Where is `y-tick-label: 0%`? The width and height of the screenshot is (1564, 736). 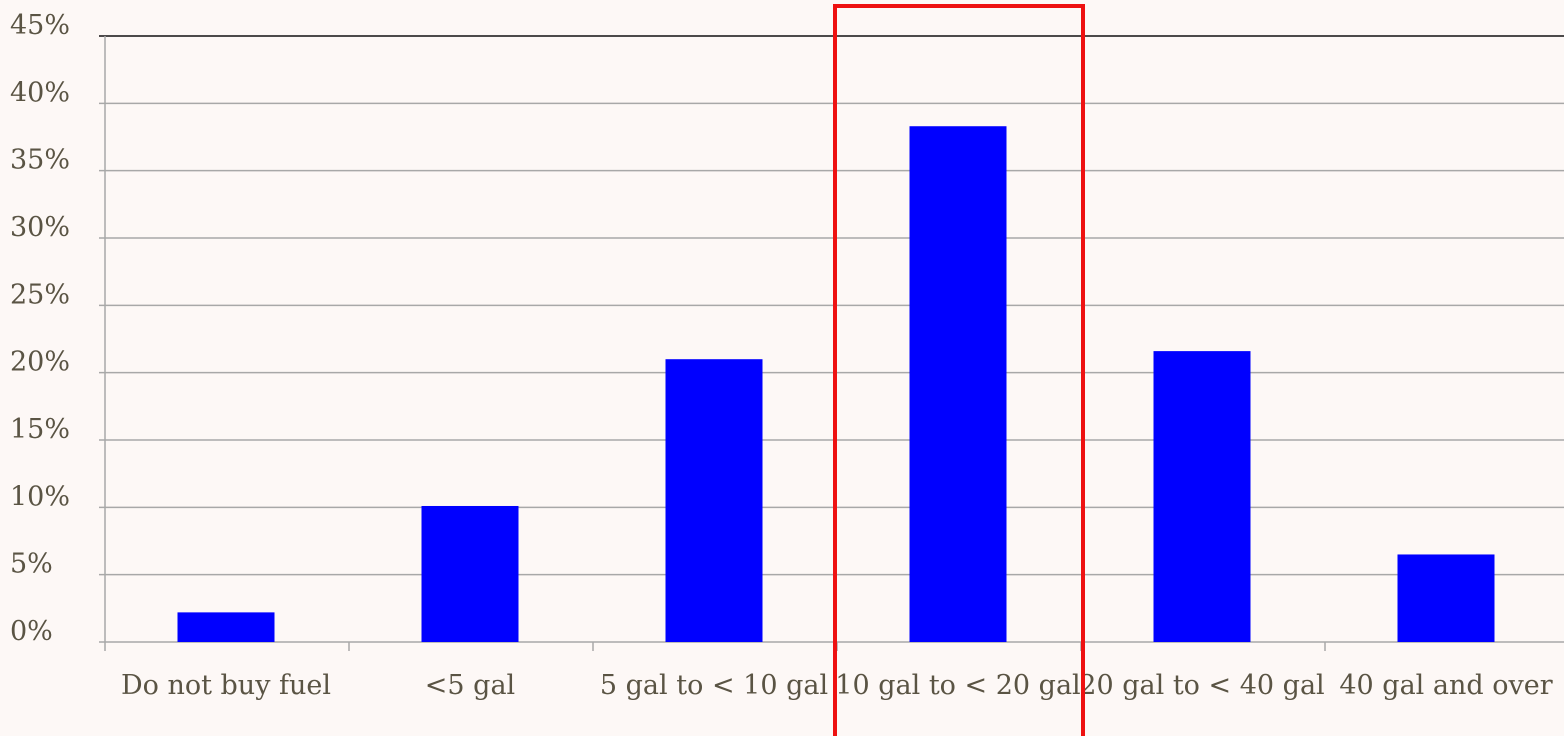 y-tick-label: 0% is located at coordinates (31, 631).